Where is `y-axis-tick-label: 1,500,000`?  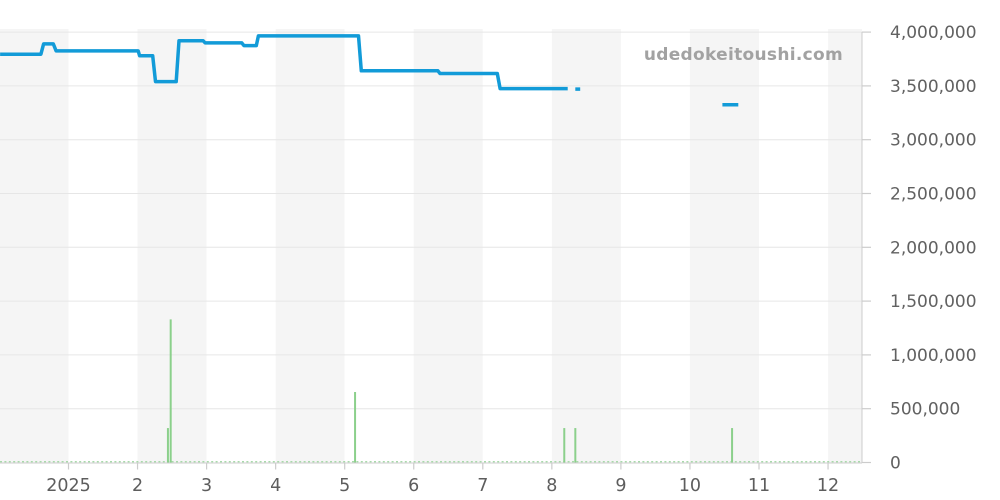
y-axis-tick-label: 1,500,000 is located at coordinates (933, 302).